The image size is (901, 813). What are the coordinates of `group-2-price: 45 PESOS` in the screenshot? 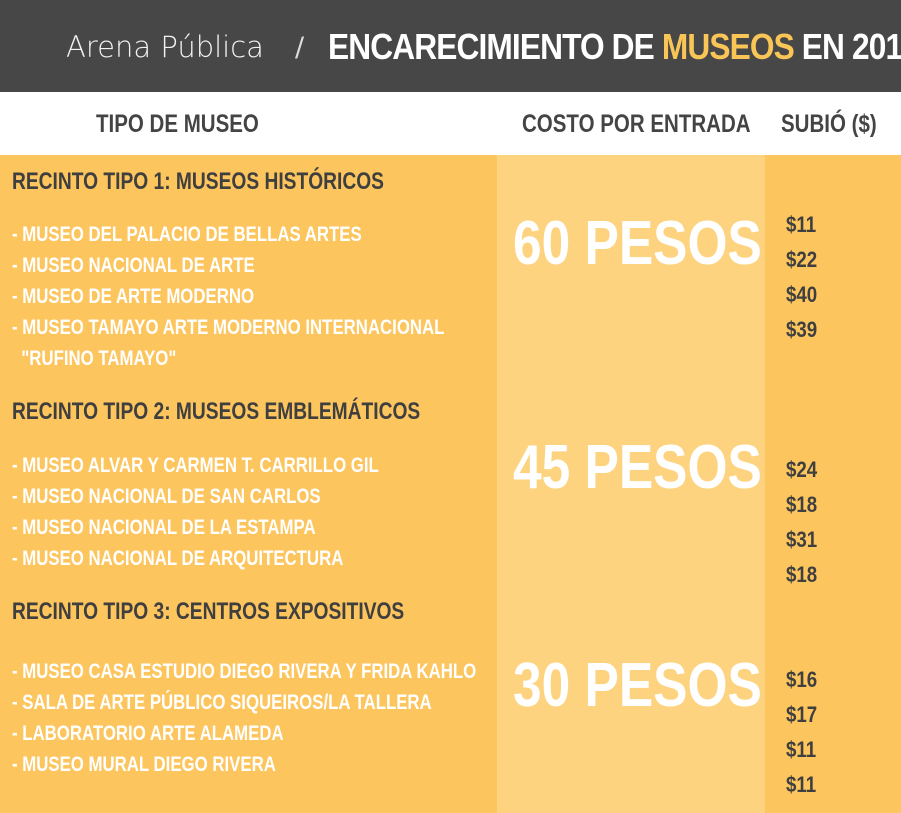 It's located at (637, 467).